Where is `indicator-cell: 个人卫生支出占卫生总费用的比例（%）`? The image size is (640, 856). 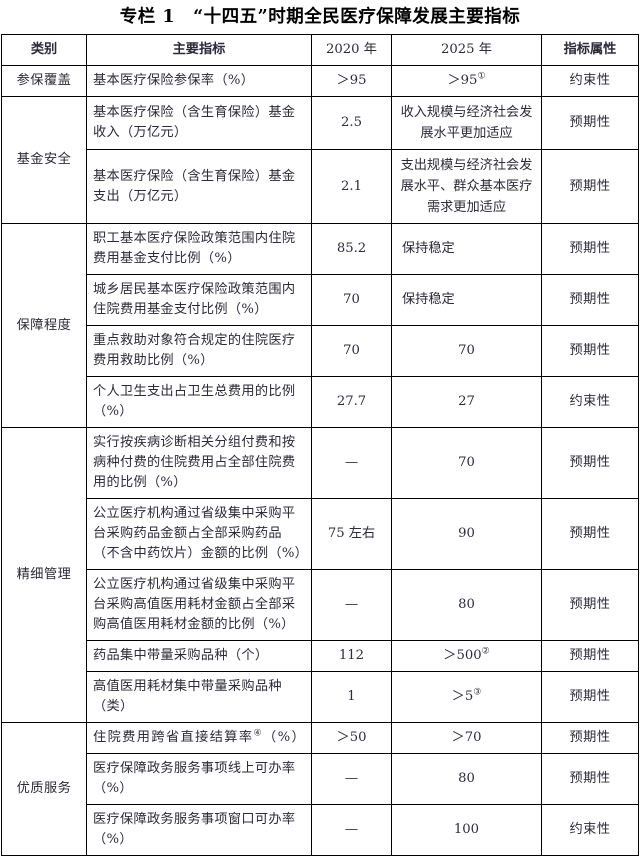
indicator-cell: 个人卫生支出占卫生总费用的比例（%） is located at coordinates (199, 402).